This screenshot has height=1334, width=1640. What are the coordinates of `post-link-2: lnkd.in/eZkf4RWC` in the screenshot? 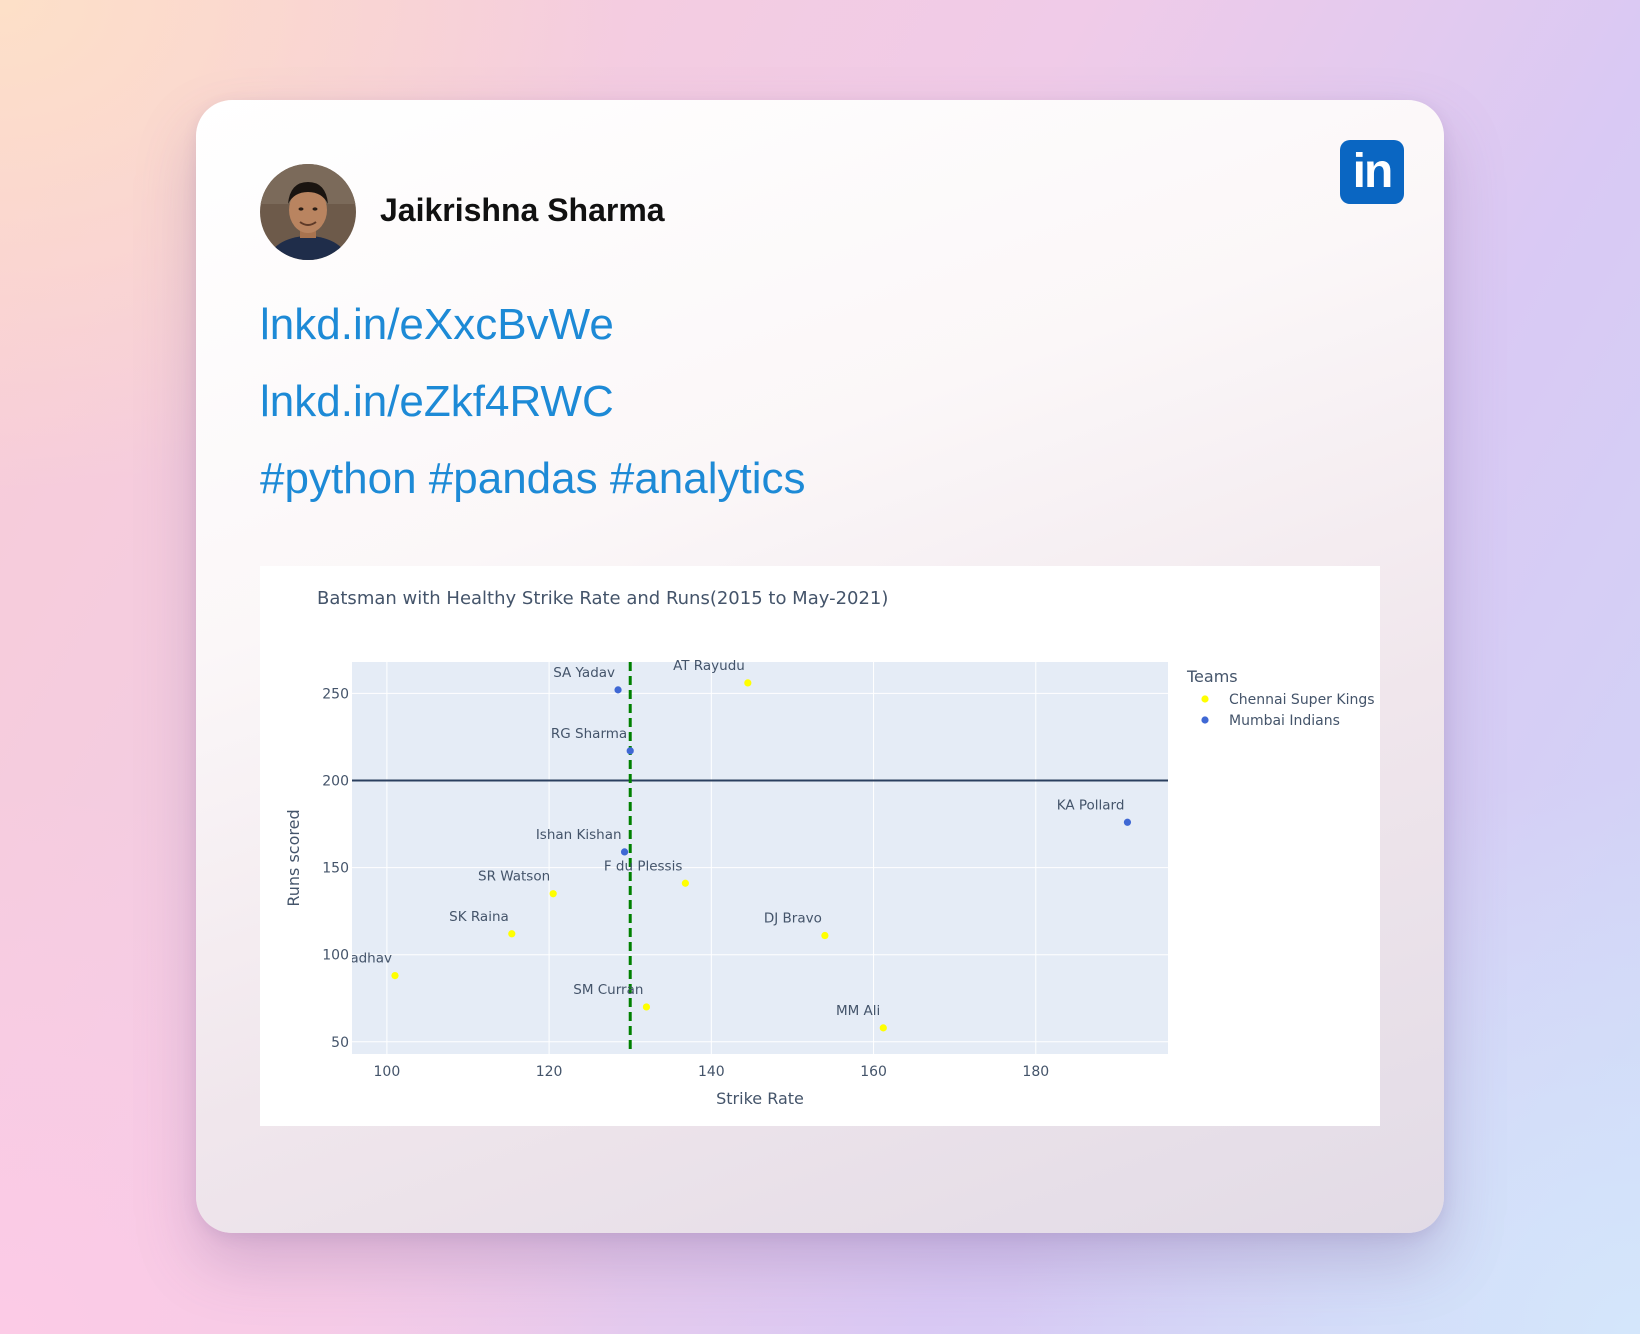 It's located at (437, 401).